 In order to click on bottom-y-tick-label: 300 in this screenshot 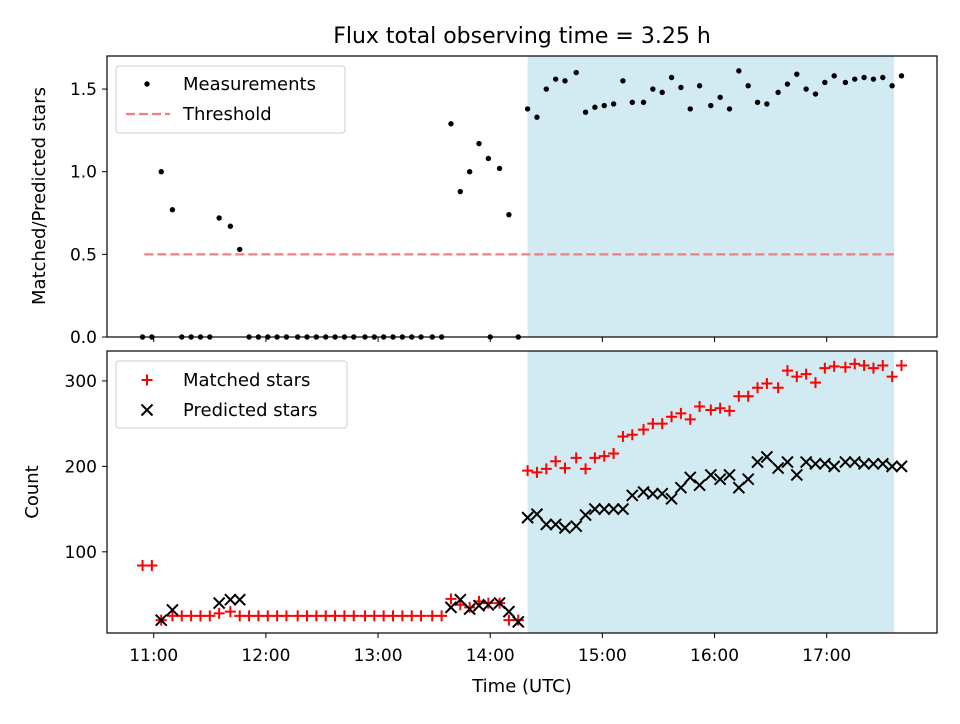, I will do `click(81, 382)`.